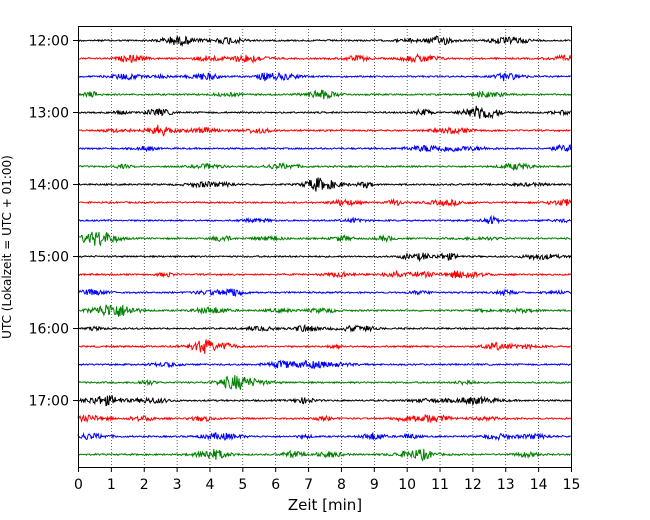  What do you see at coordinates (144, 485) in the screenshot?
I see `x-tick-label: 2` at bounding box center [144, 485].